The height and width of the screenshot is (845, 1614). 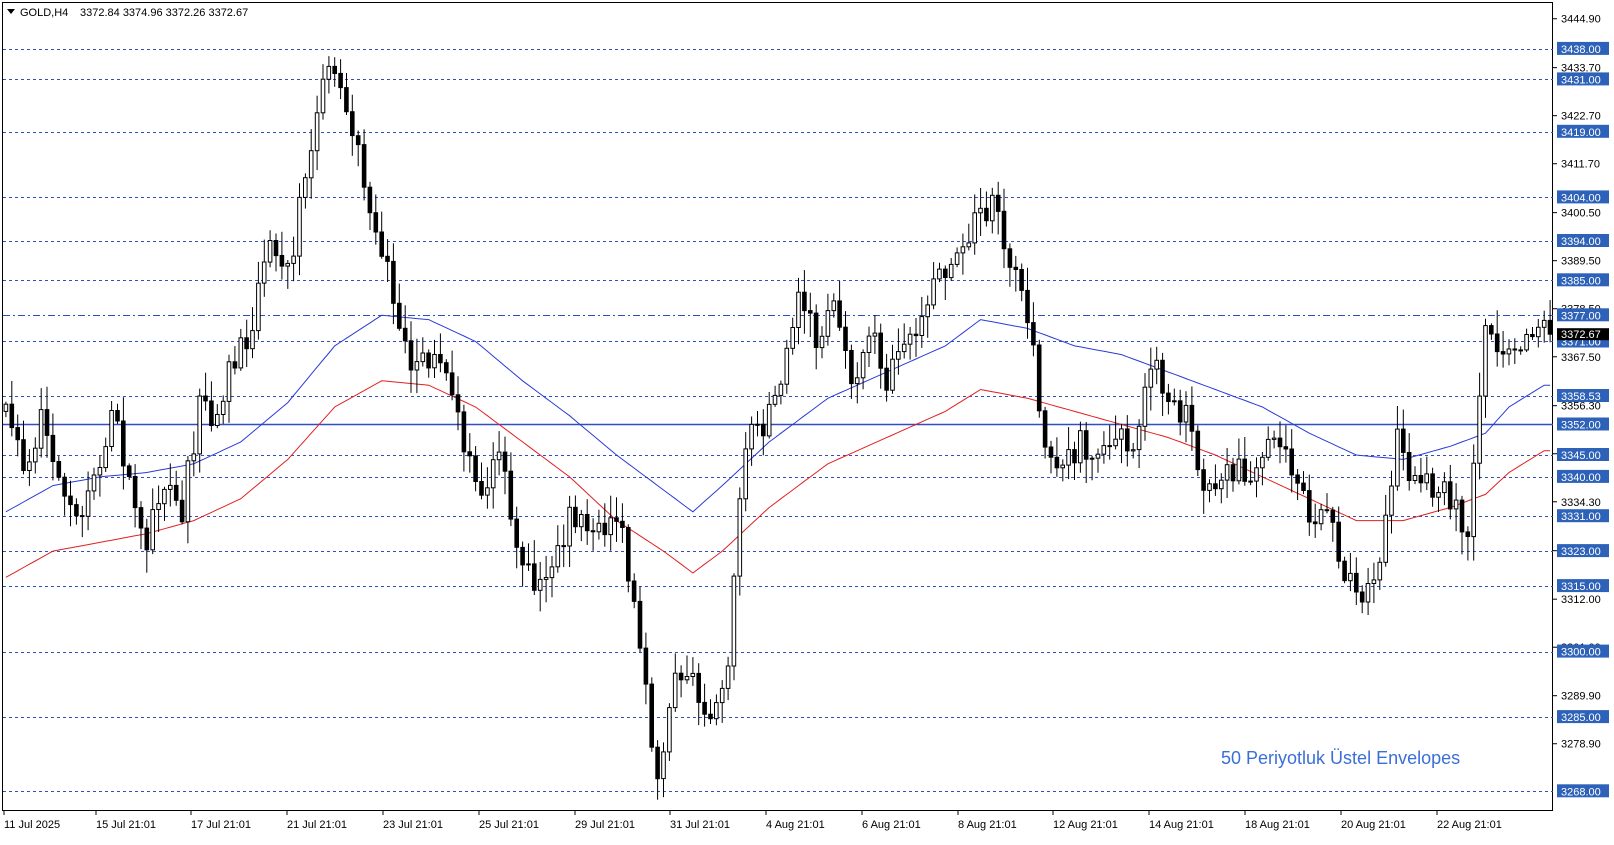 What do you see at coordinates (11, 11) in the screenshot?
I see `dropdown-triangle-icon` at bounding box center [11, 11].